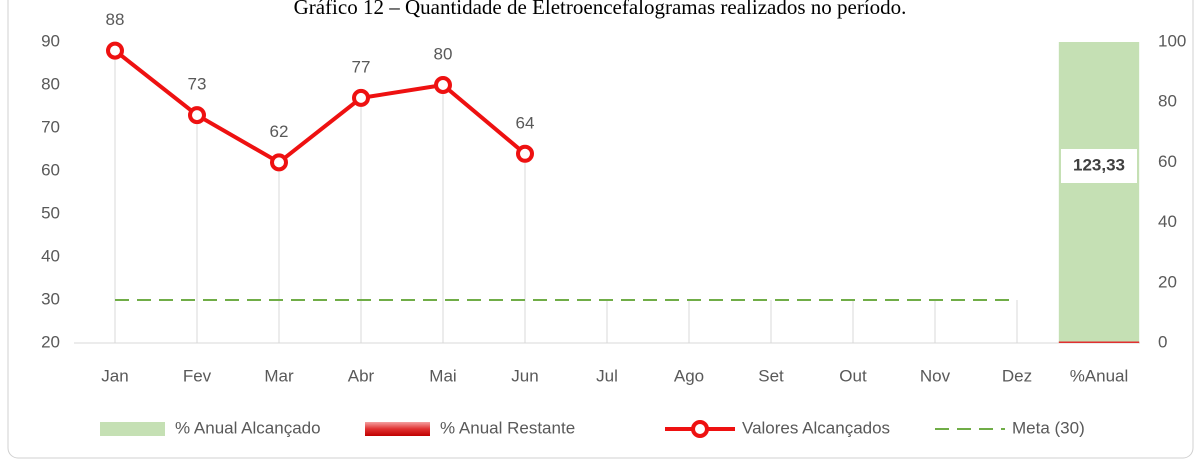  Describe the element at coordinates (197, 84) in the screenshot. I see `data-label: 73` at that location.